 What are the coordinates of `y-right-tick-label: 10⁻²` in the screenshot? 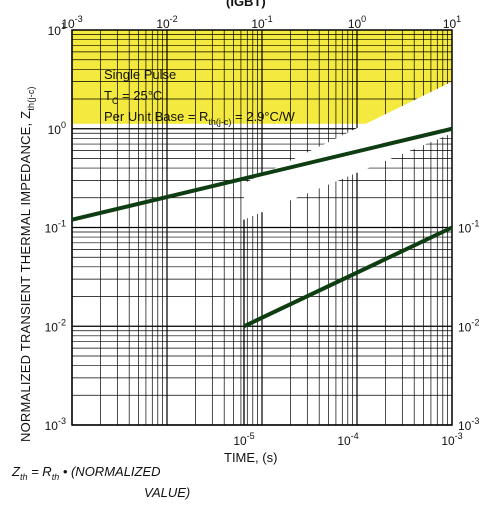 It's located at (468, 325).